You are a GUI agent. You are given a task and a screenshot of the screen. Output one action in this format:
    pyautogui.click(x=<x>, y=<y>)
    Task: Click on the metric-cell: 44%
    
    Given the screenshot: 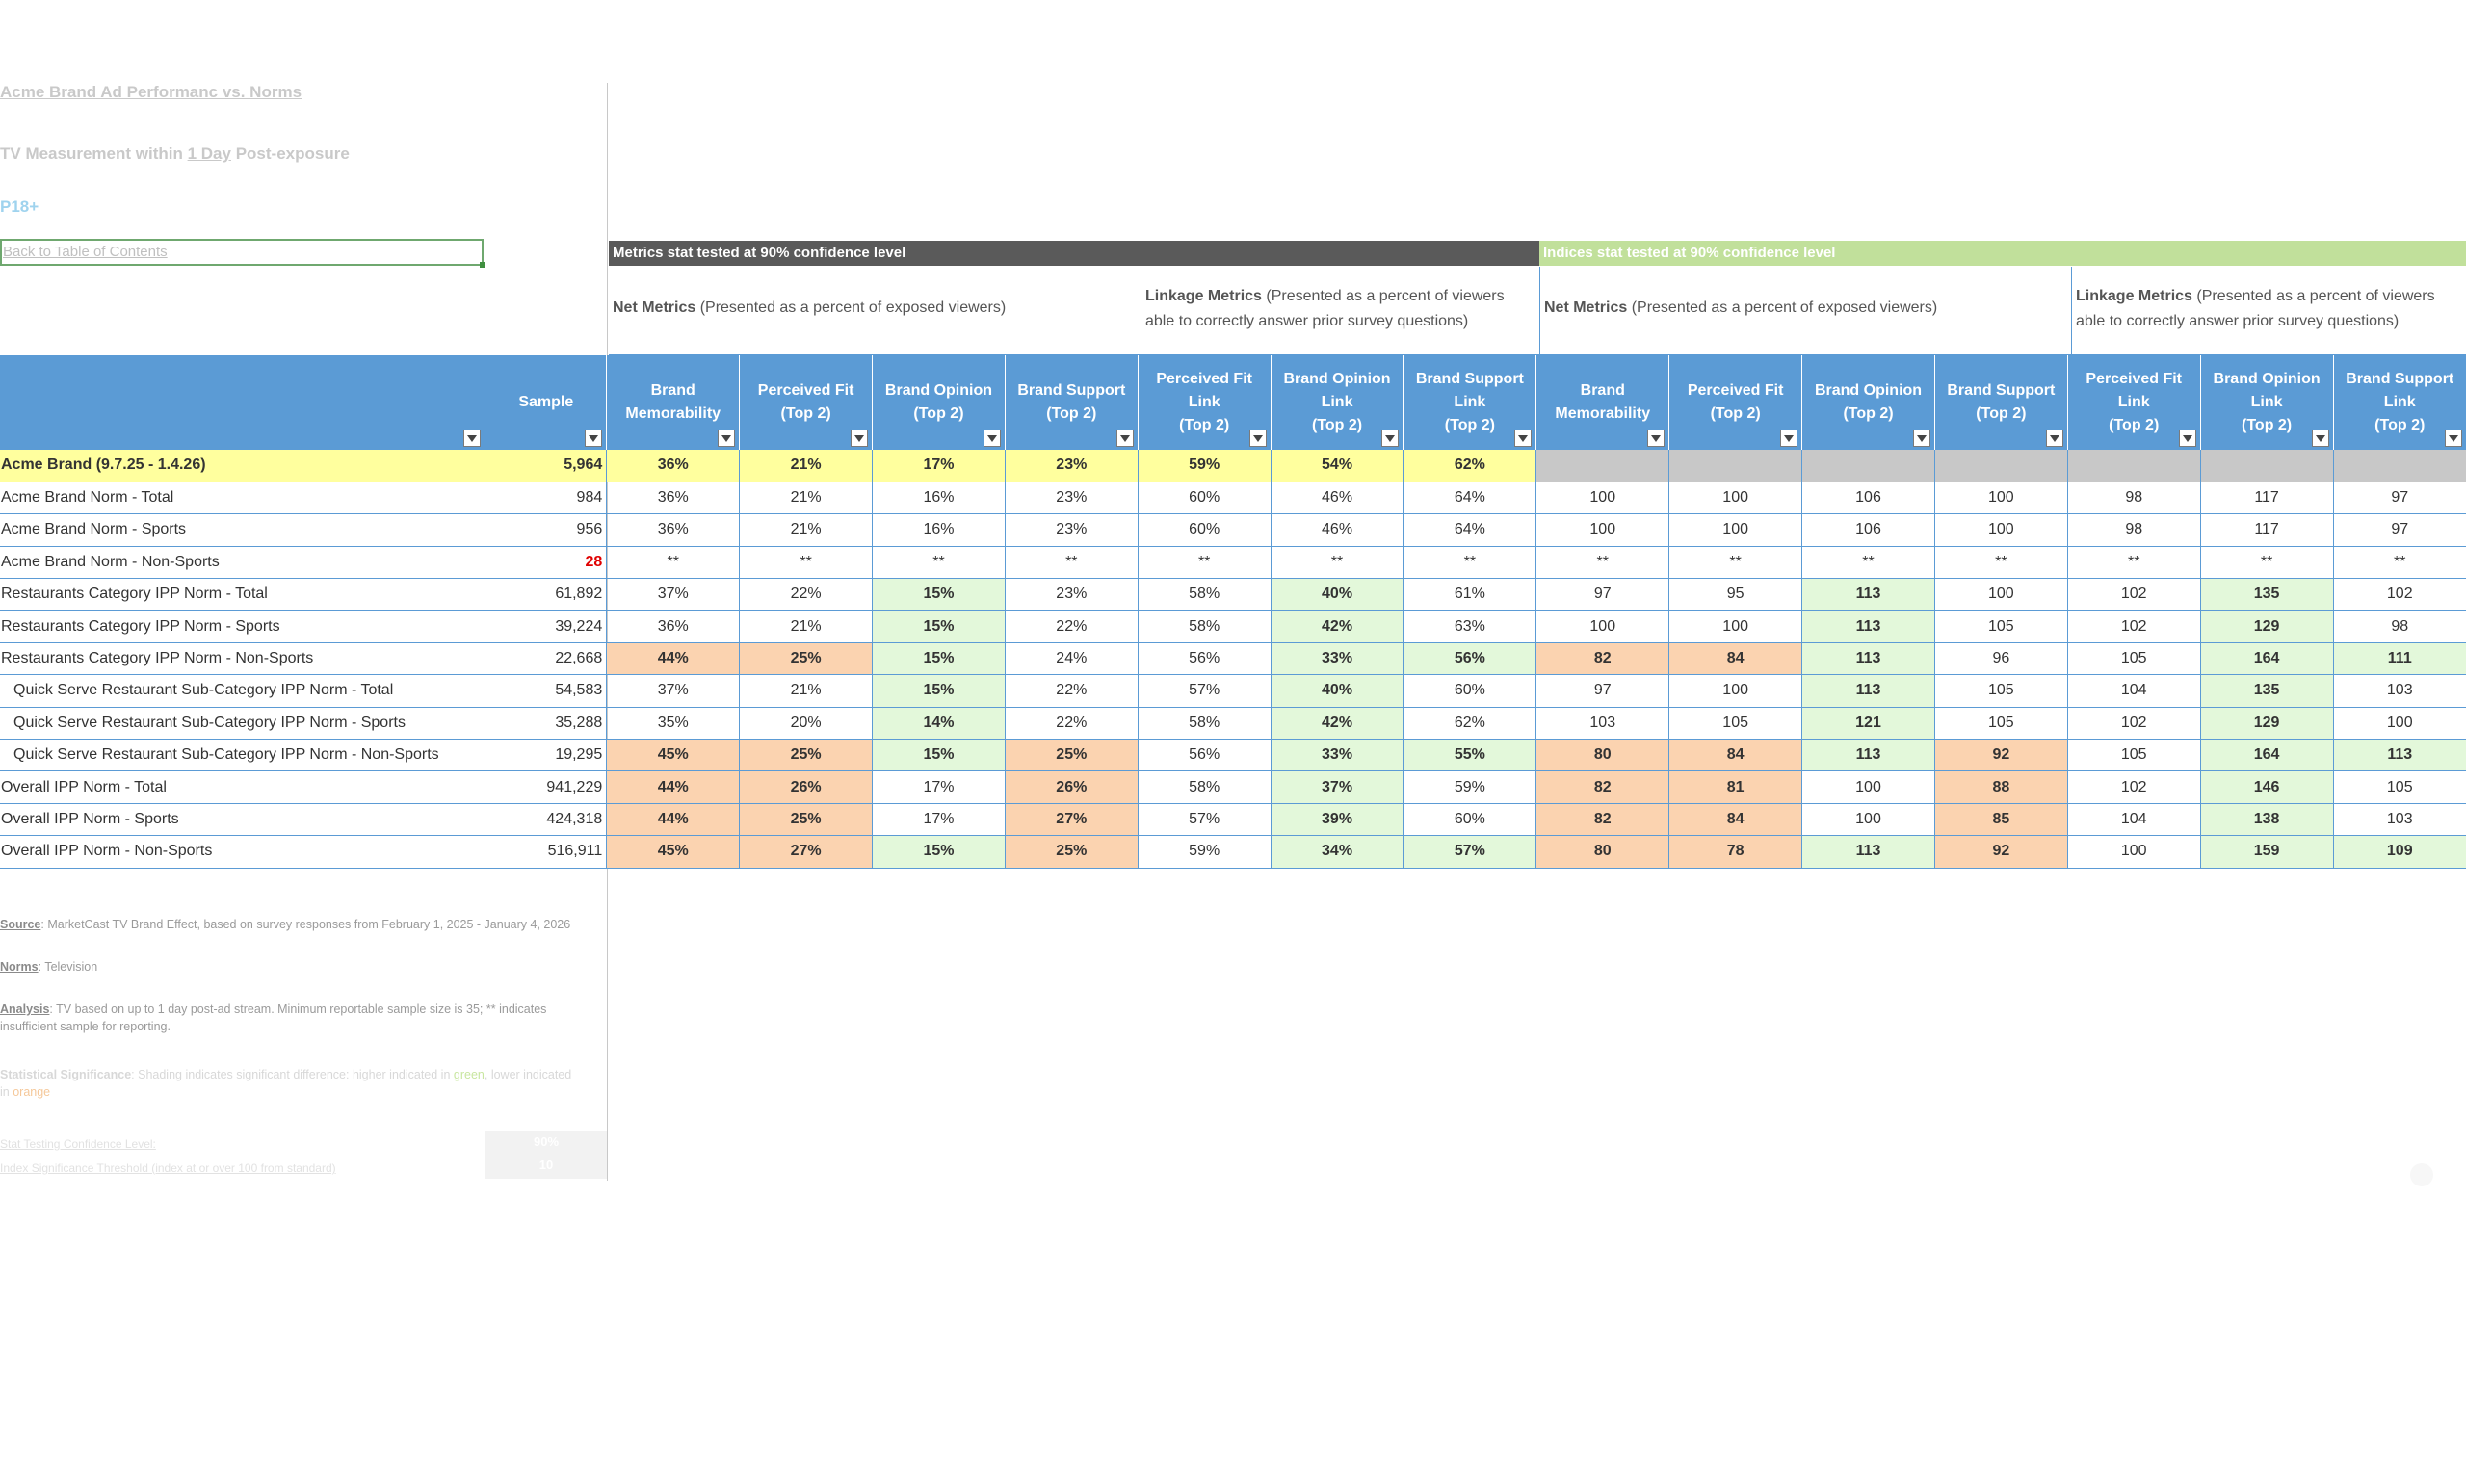 What is the action you would take?
    pyautogui.click(x=673, y=659)
    